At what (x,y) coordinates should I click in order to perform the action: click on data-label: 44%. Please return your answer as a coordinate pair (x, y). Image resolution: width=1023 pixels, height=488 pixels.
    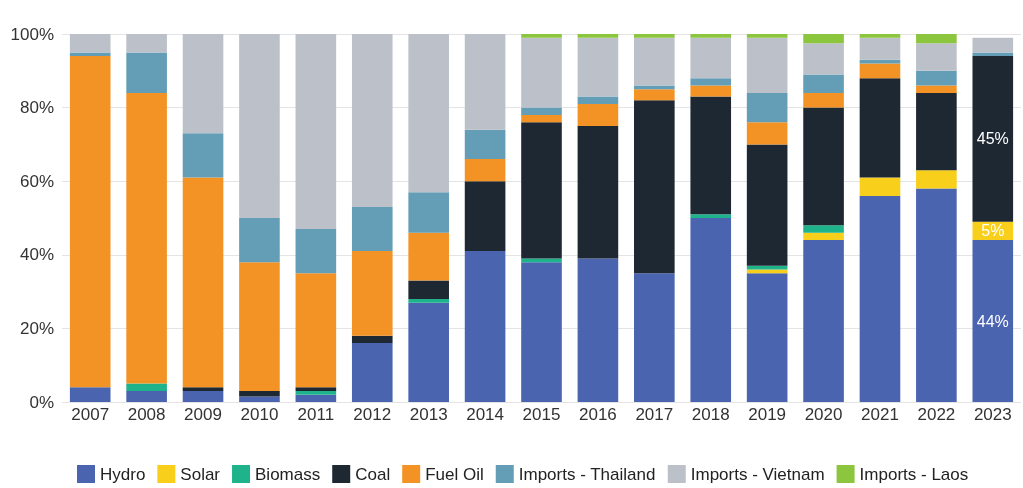
    Looking at the image, I should click on (992, 321).